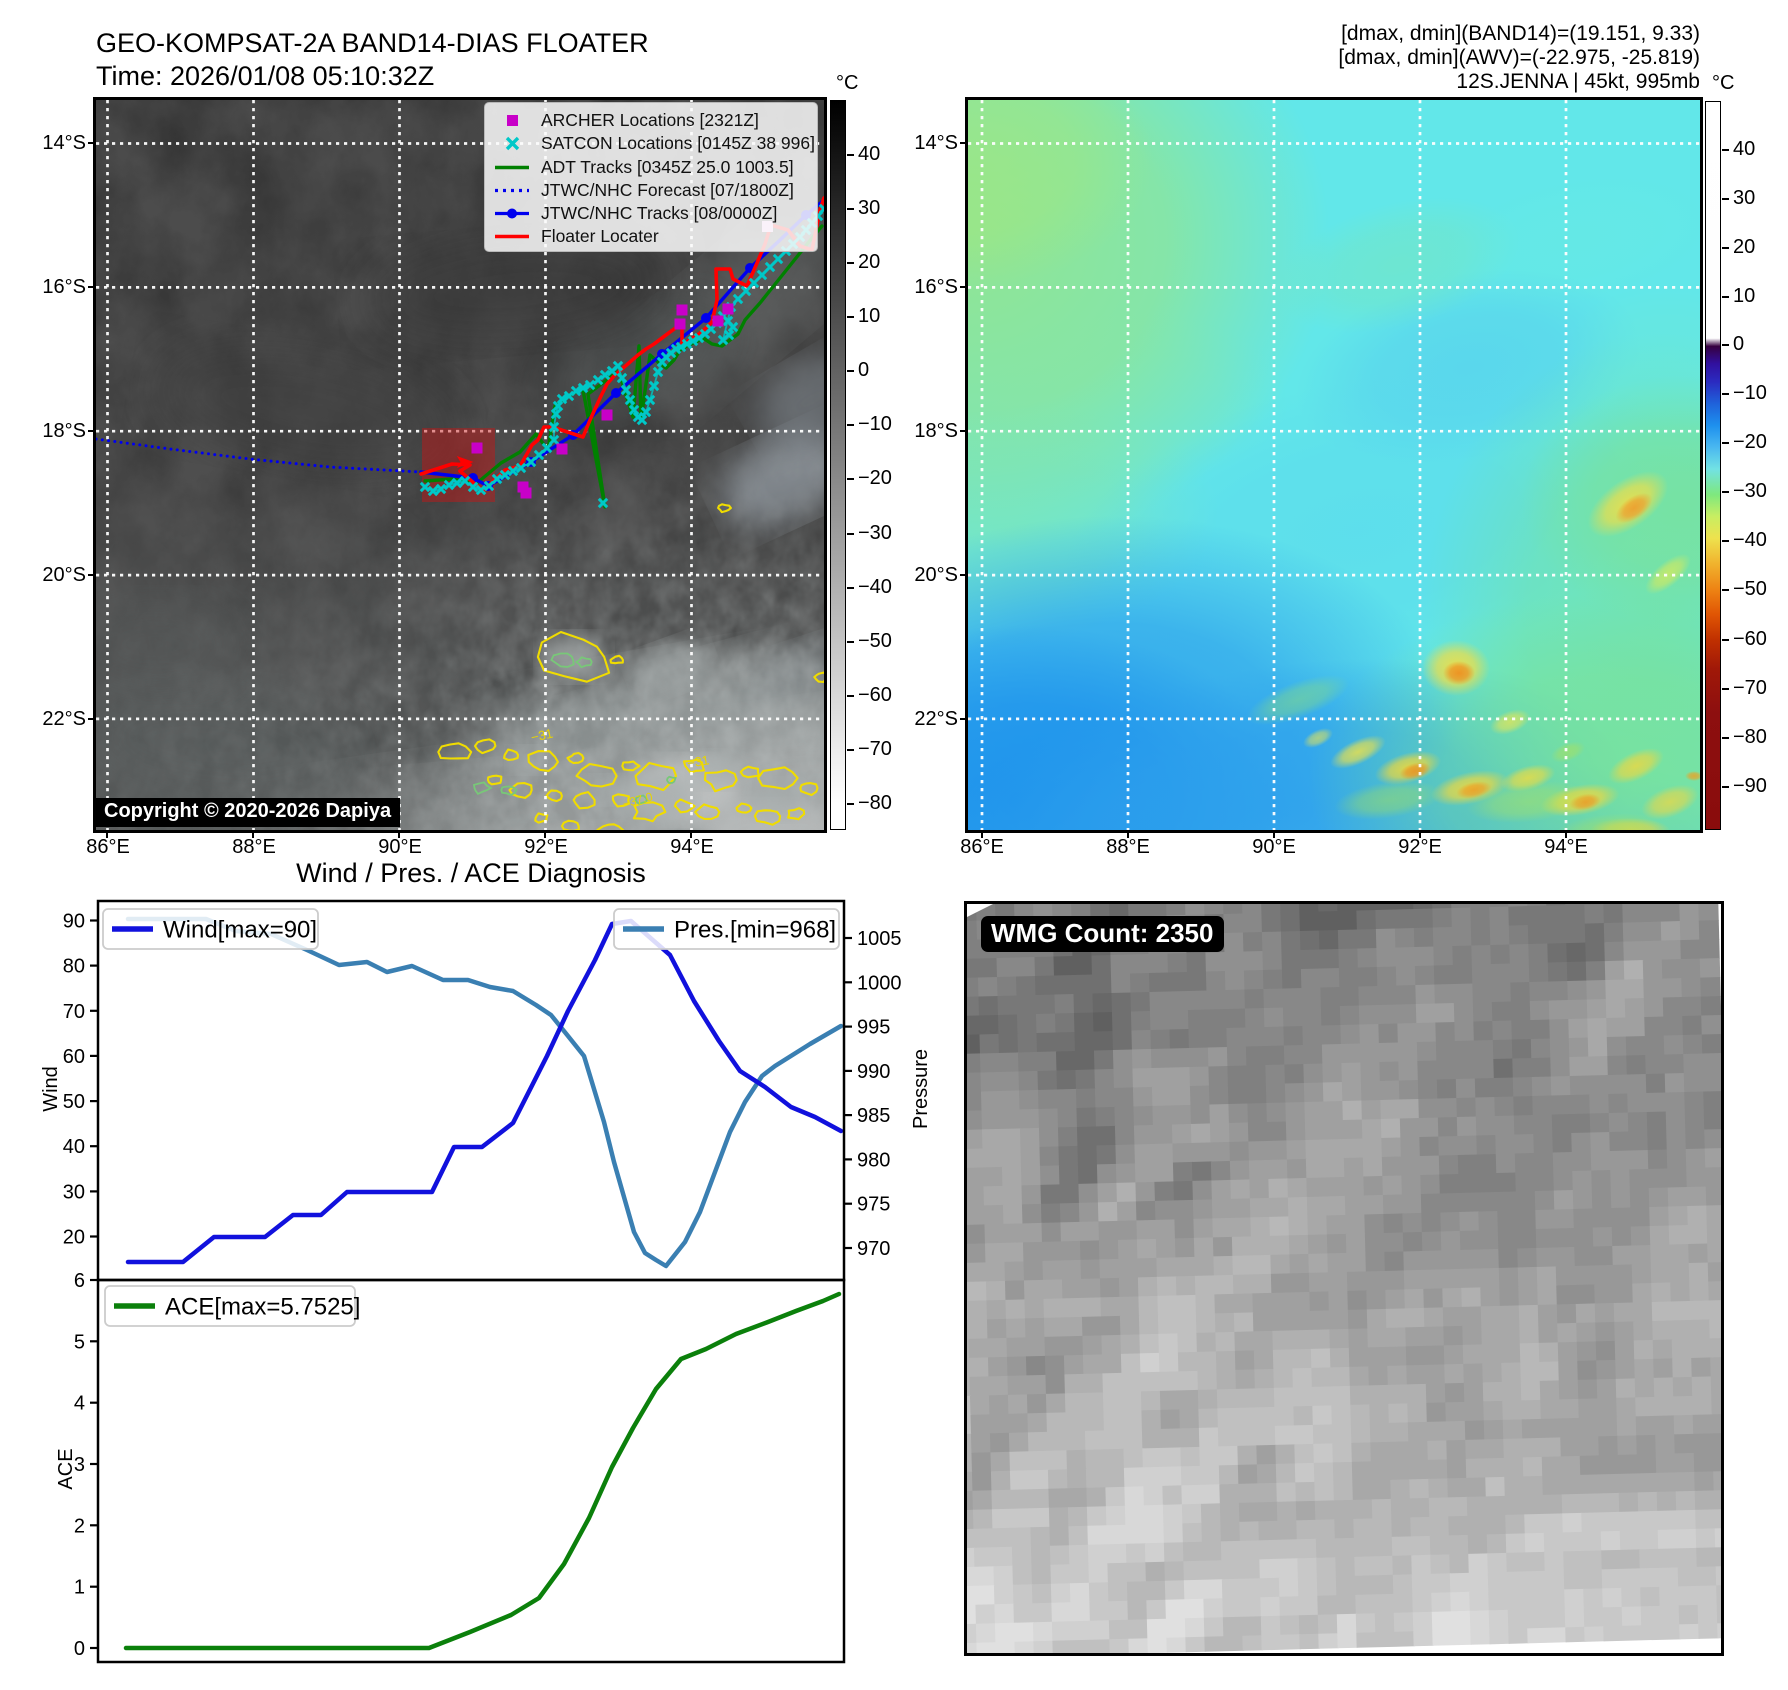 The width and height of the screenshot is (1788, 1690). I want to click on svg-text: 70, so click(74, 1012).